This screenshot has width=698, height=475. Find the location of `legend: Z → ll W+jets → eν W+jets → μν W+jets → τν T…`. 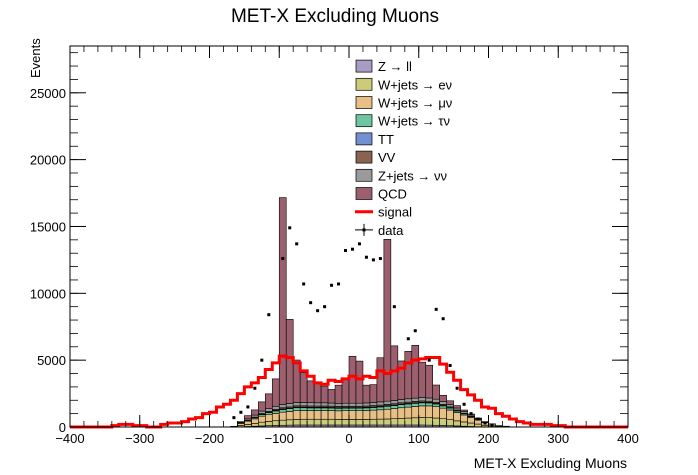

legend: Z → ll W+jets → eν W+jets → μν W+jets → τν T… is located at coordinates (403, 148).